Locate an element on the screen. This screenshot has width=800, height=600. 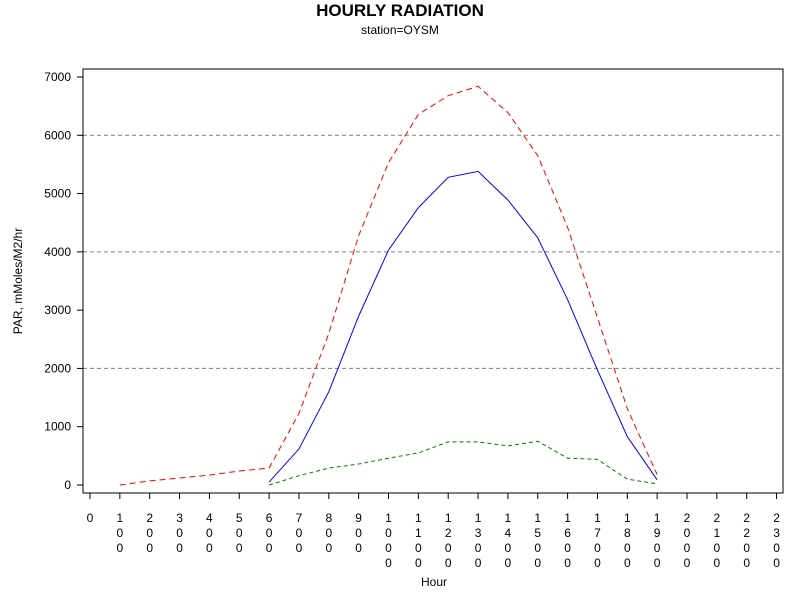
y-tick-label: 2000 is located at coordinates (57, 368).